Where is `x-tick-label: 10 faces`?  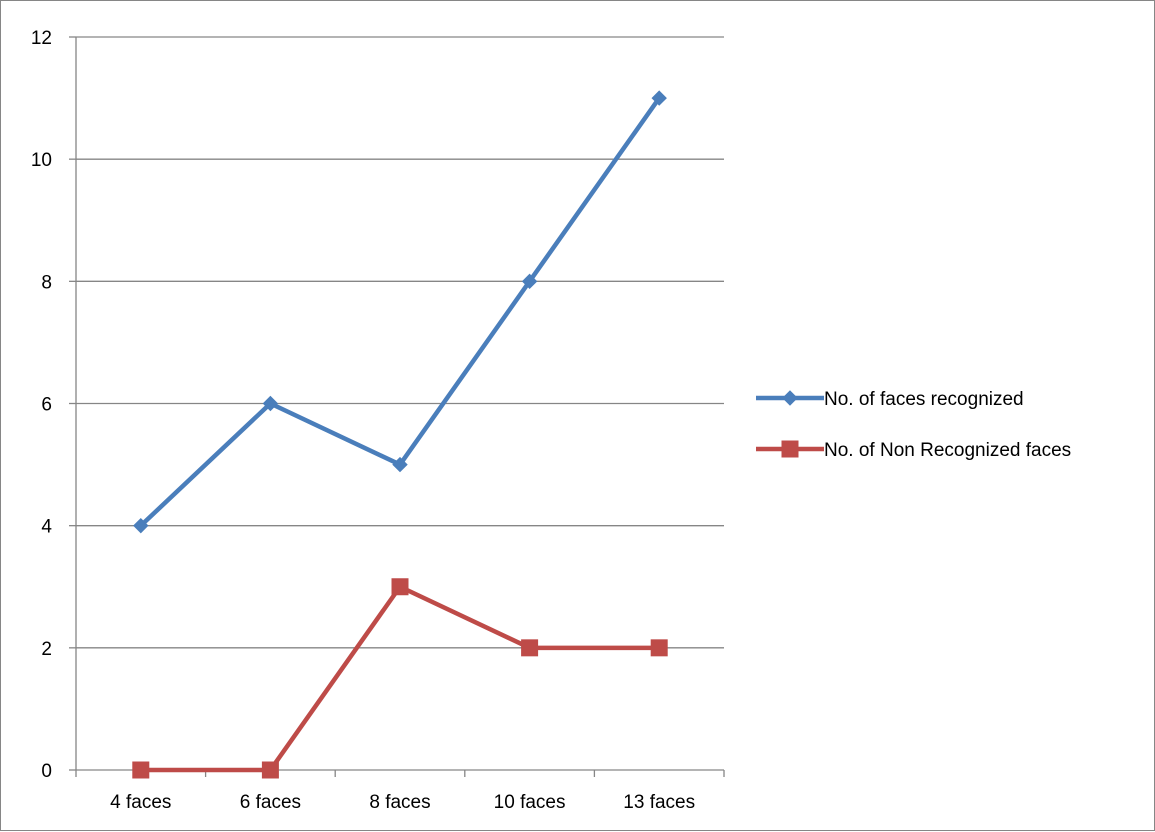 x-tick-label: 10 faces is located at coordinates (530, 802).